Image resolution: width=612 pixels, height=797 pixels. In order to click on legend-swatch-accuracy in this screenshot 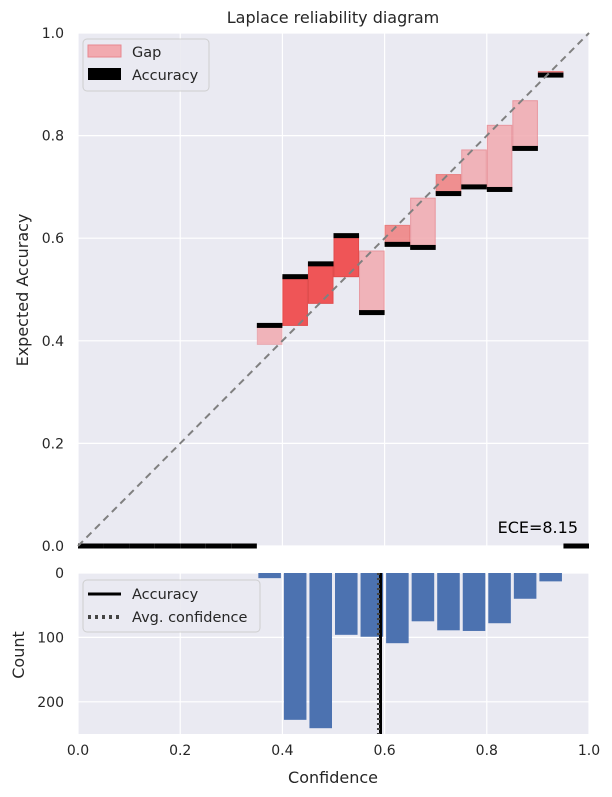, I will do `click(104, 74)`.